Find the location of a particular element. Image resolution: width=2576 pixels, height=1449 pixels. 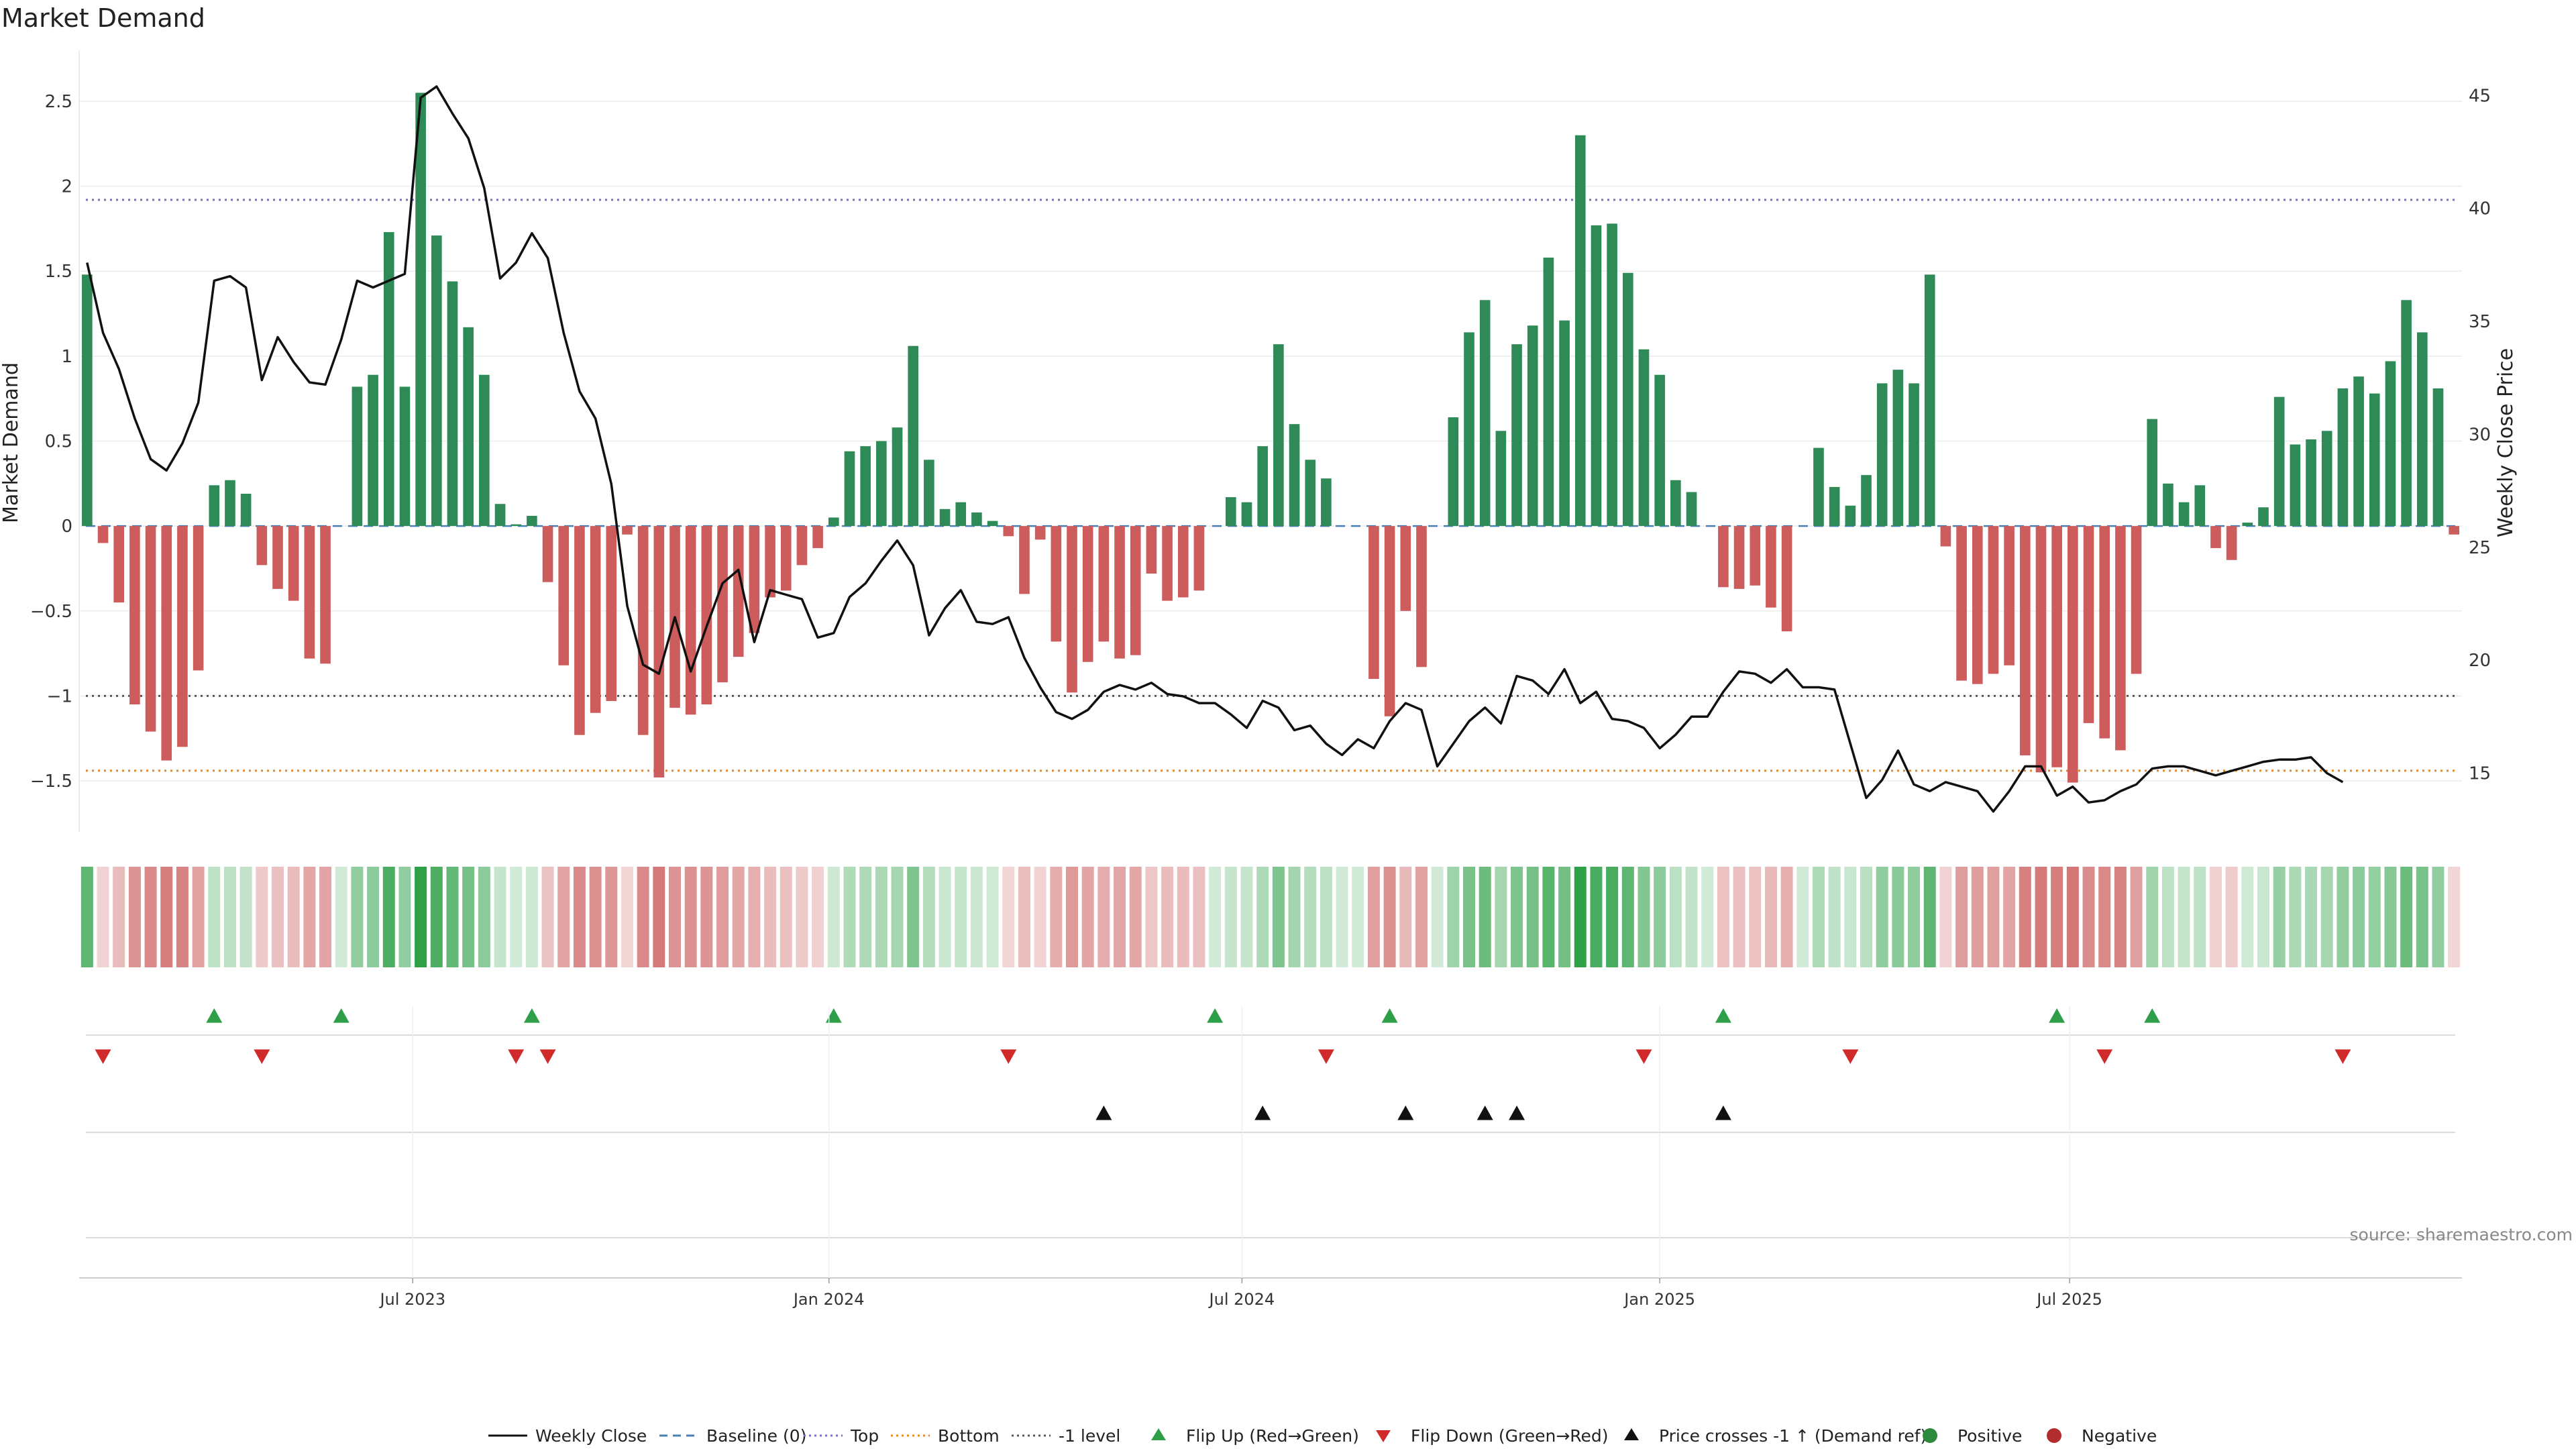

y-axis-label: Market Demand is located at coordinates (11, 442).